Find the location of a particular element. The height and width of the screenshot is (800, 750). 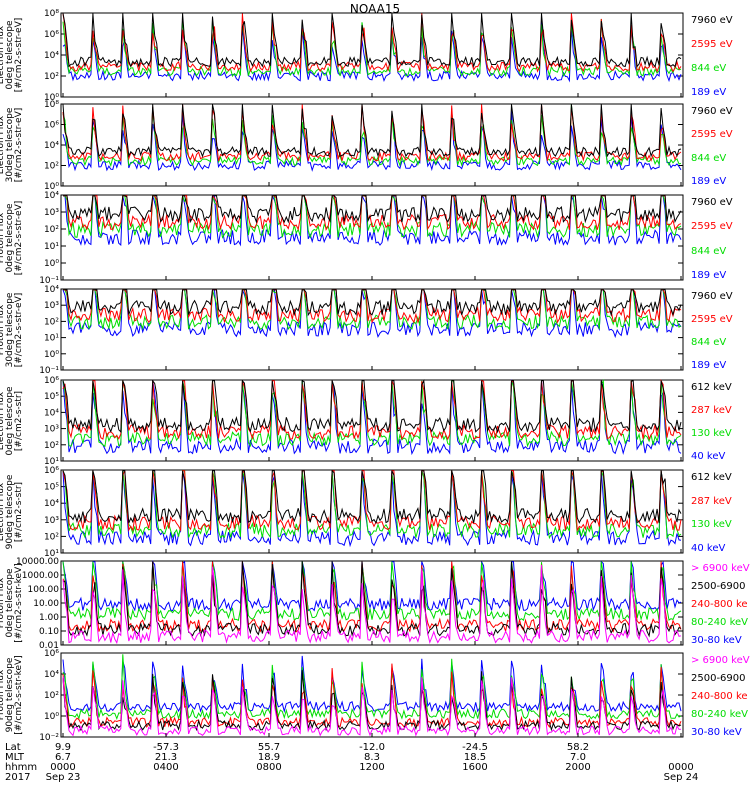

y-tick-label: 10000.00 is located at coordinates (37, 562).